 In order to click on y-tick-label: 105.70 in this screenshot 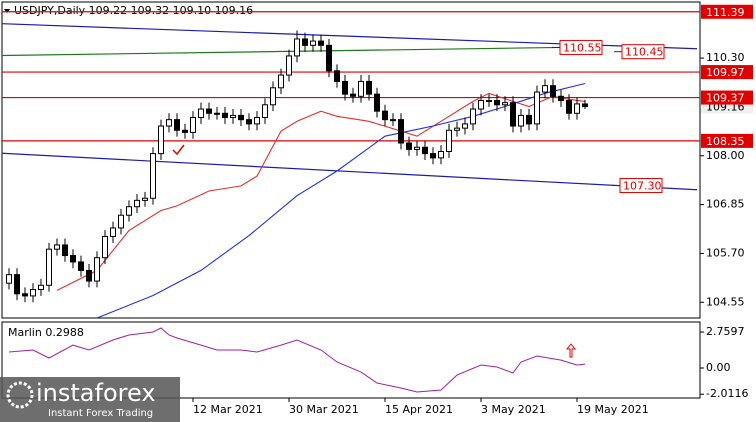, I will do `click(725, 252)`.